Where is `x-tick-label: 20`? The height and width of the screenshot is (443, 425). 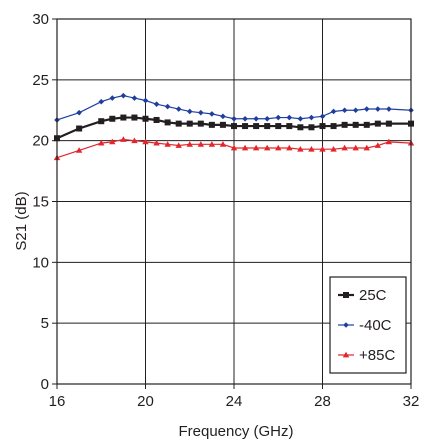
x-tick-label: 20 is located at coordinates (145, 401).